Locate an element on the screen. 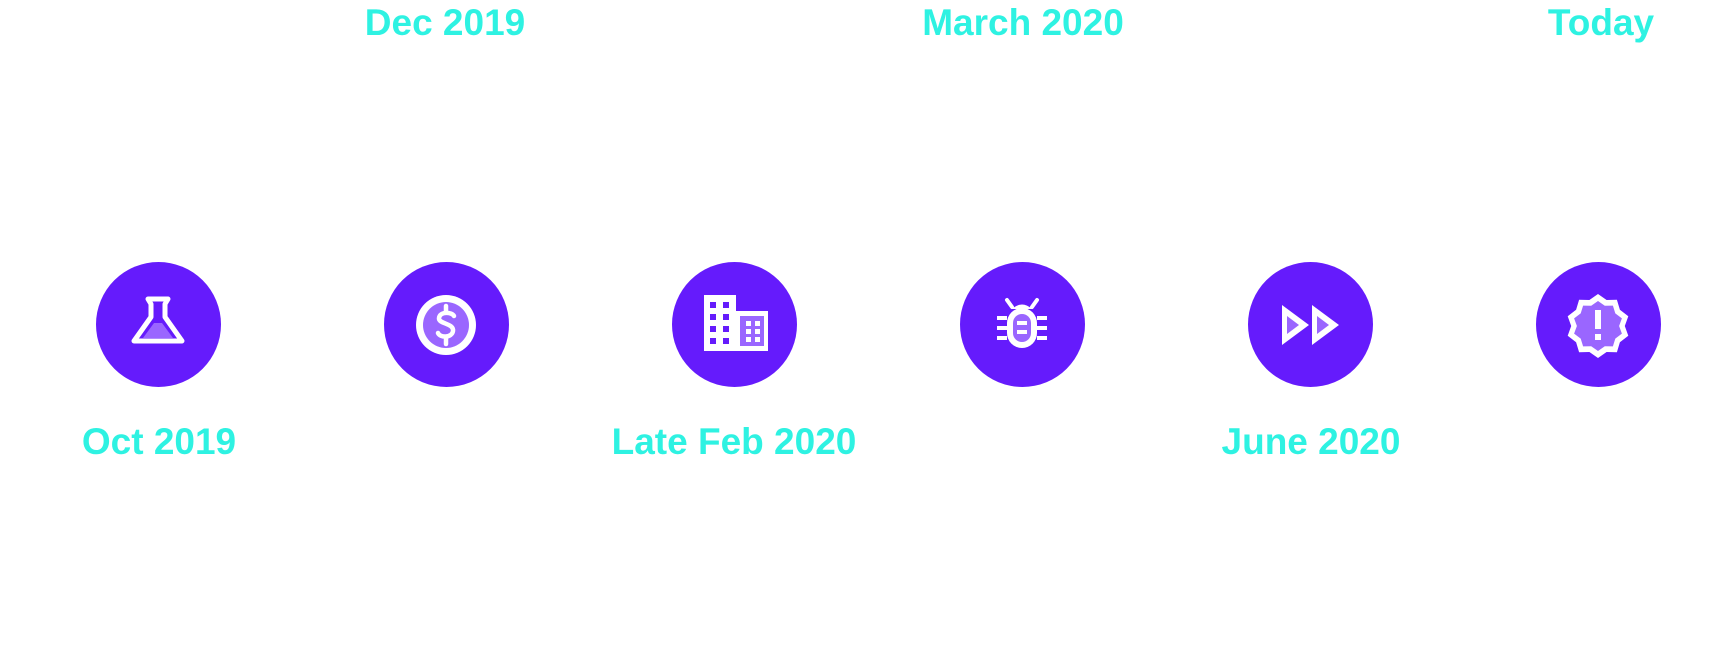 This screenshot has height=648, width=1736. milestone-late-feb-2020 is located at coordinates (734, 324).